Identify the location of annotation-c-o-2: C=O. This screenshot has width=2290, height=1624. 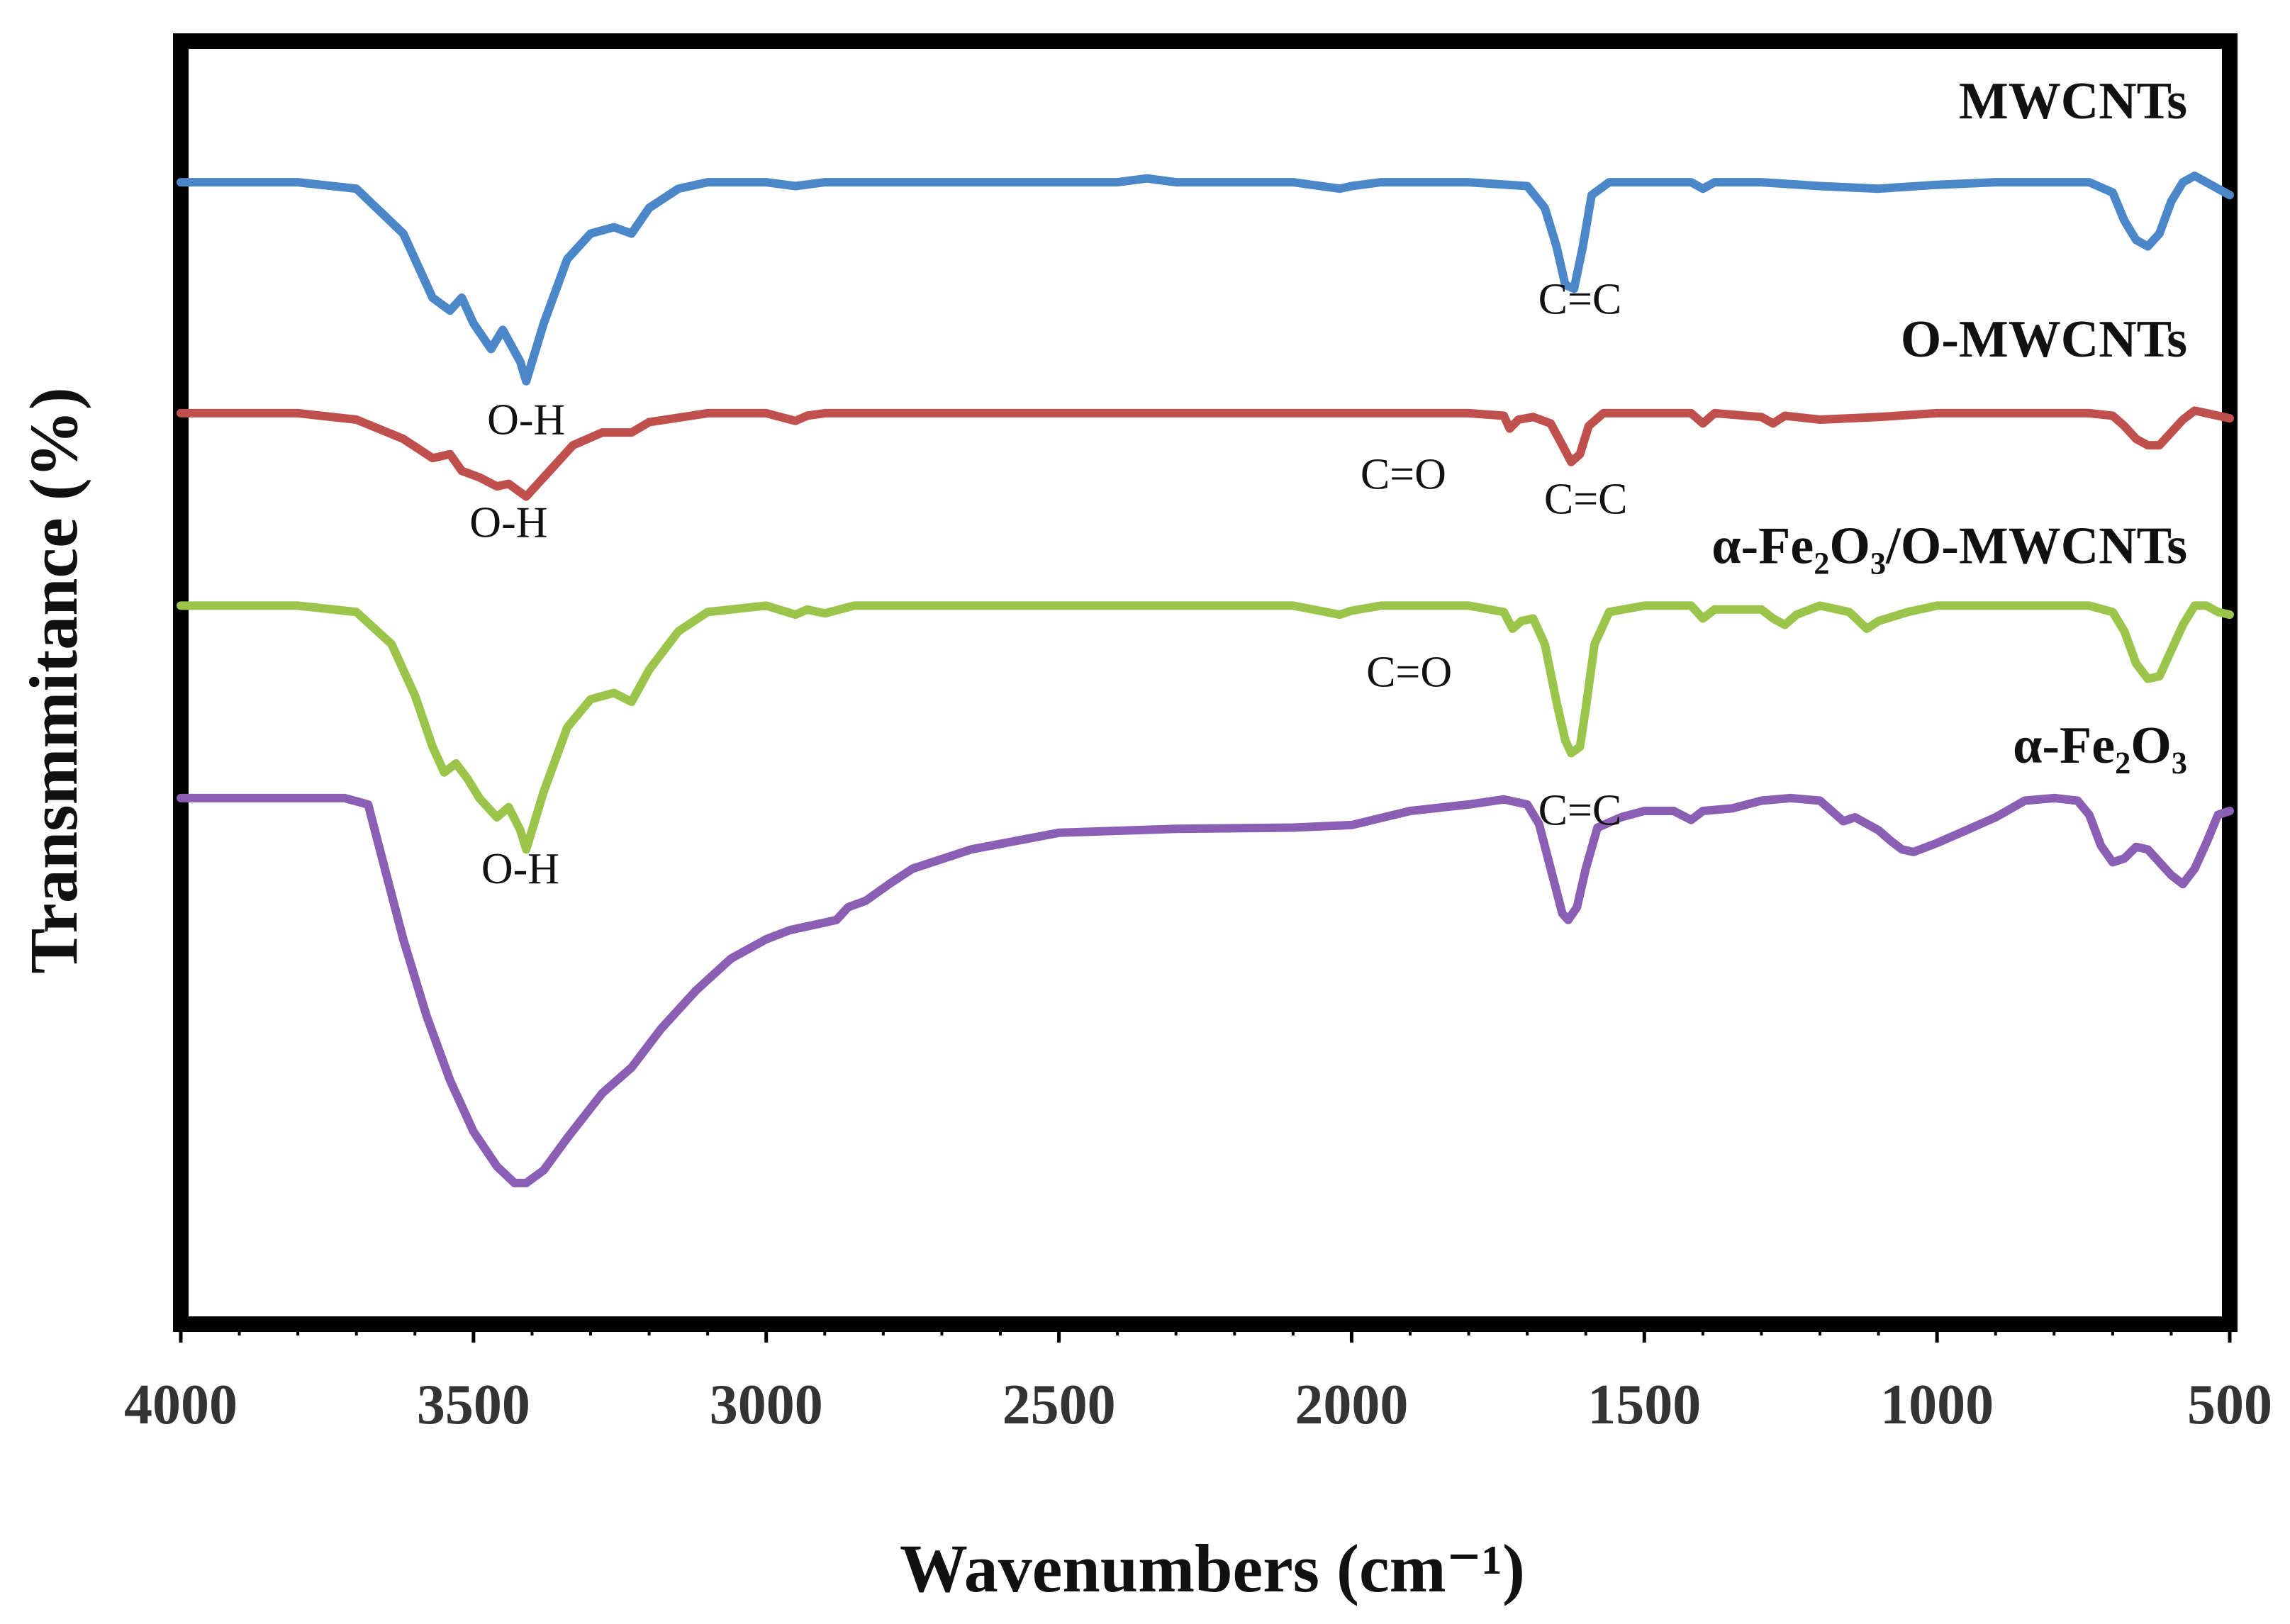
(1409, 672).